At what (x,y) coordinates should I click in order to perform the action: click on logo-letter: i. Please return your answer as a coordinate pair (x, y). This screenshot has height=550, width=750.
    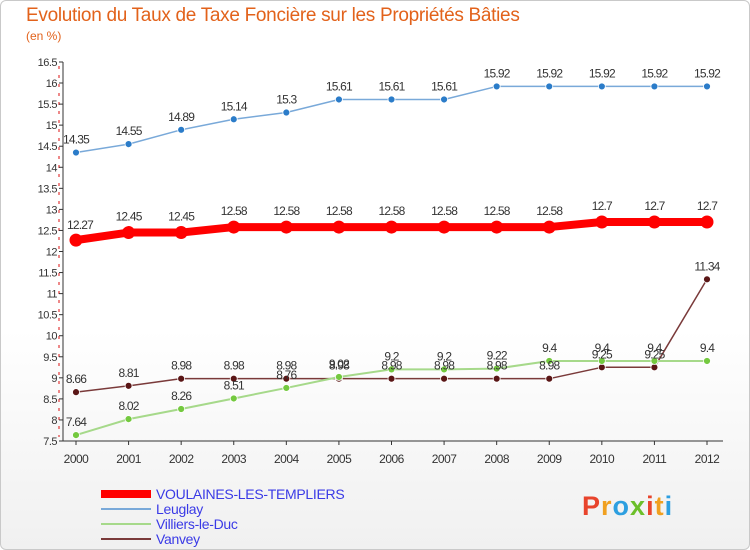
    Looking at the image, I should click on (669, 506).